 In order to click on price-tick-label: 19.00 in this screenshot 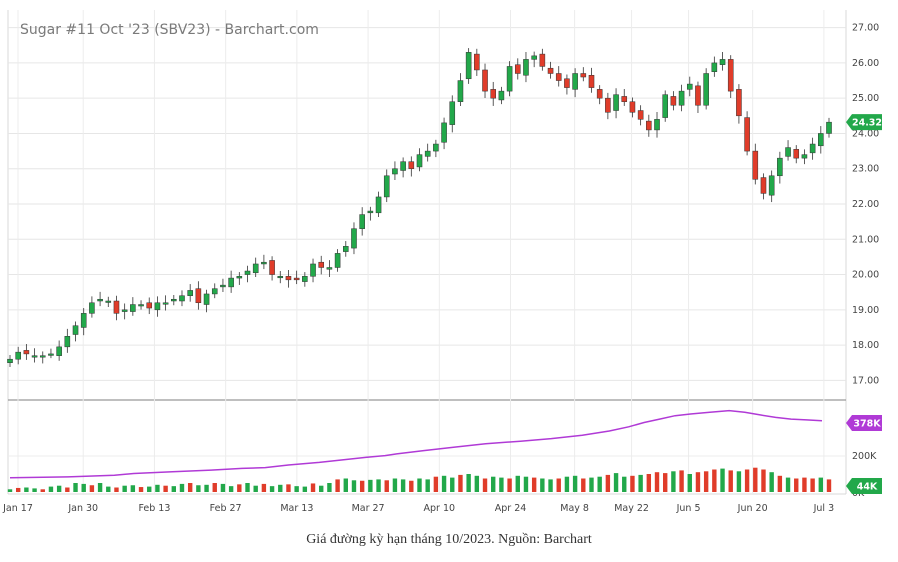, I will do `click(865, 310)`.